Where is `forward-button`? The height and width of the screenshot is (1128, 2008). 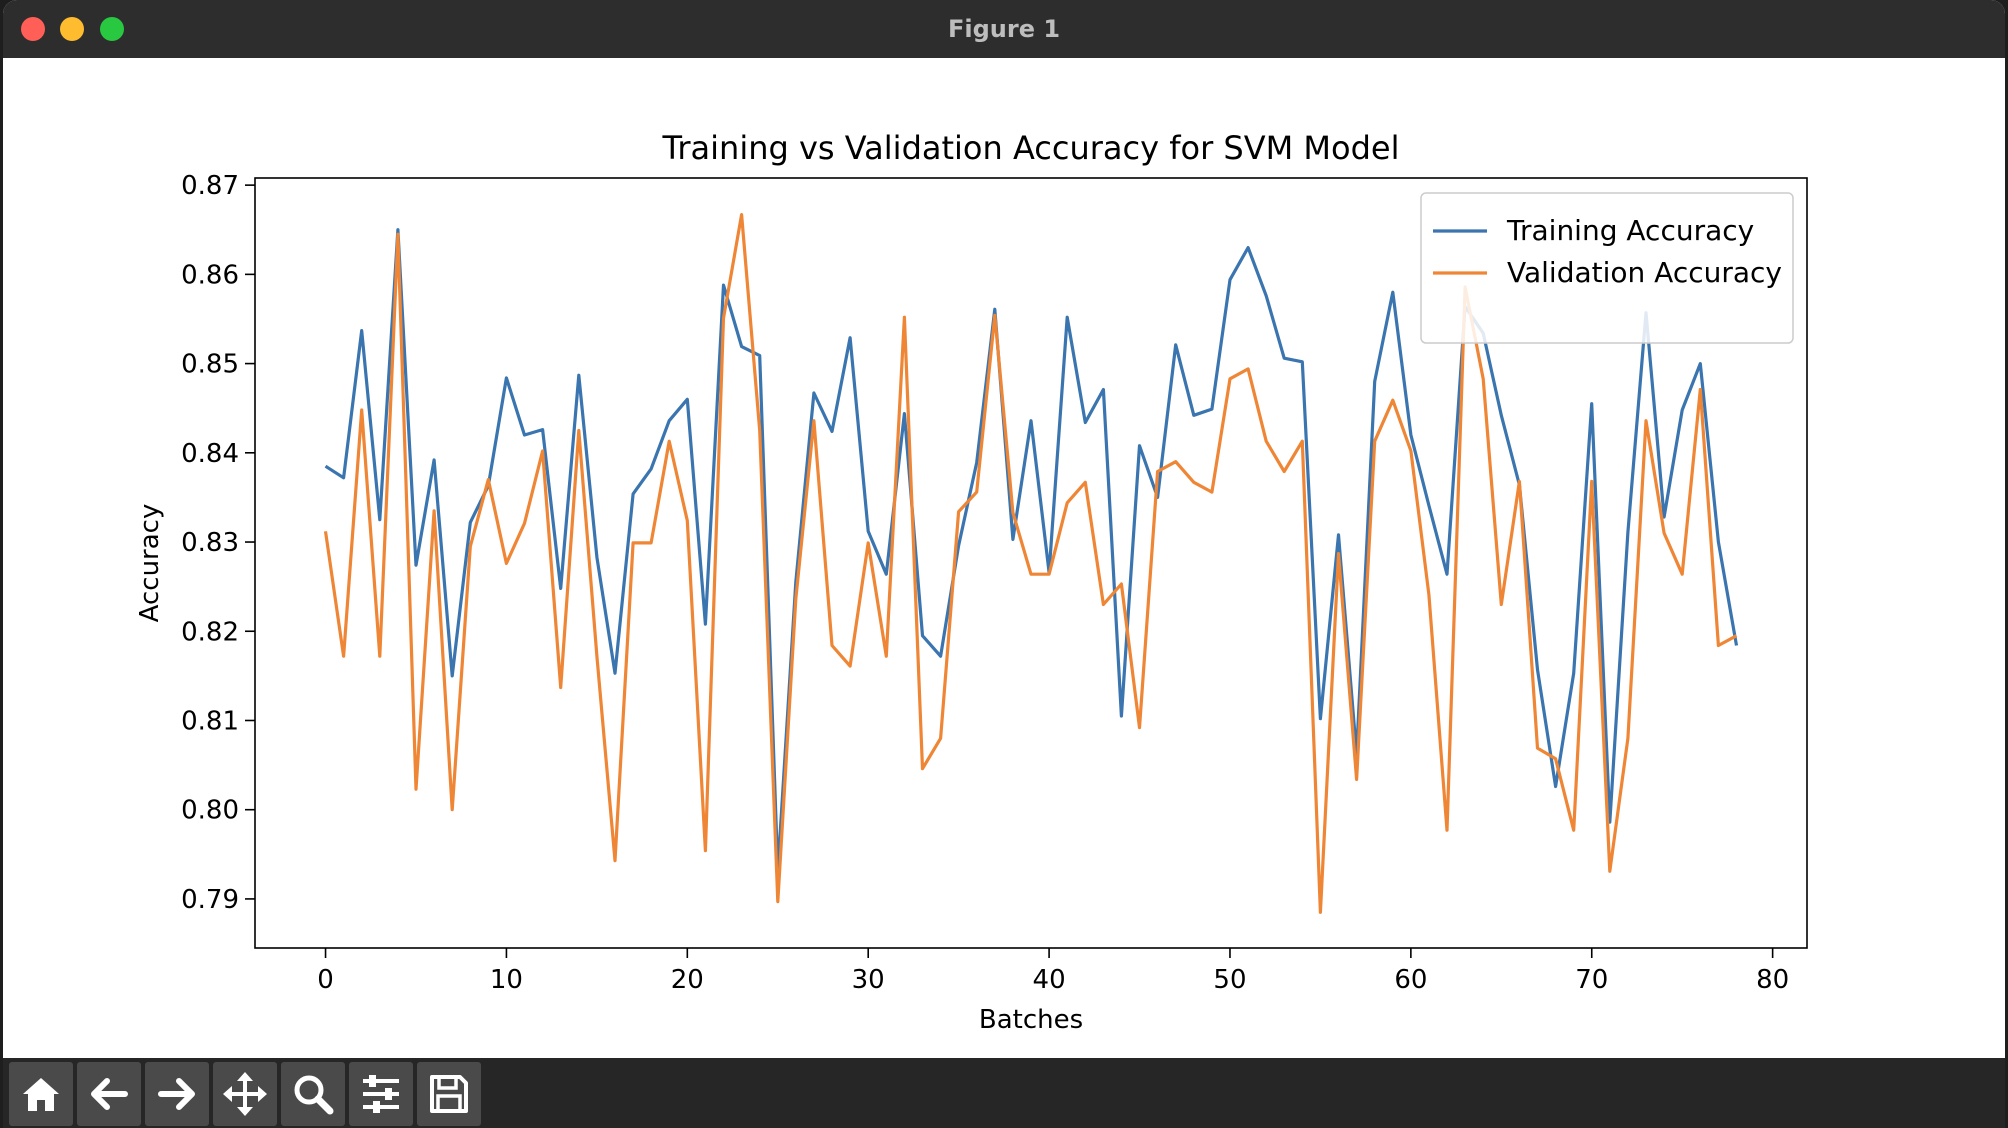
forward-button is located at coordinates (177, 1094).